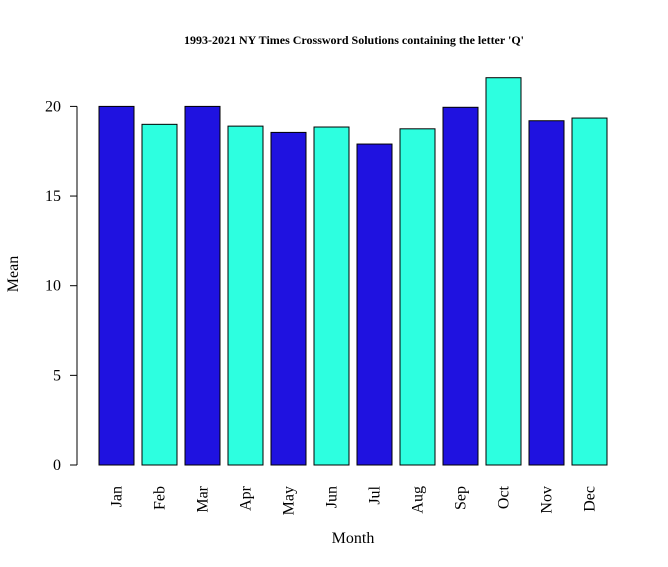 This screenshot has height=567, width=668. Describe the element at coordinates (13, 274) in the screenshot. I see `y-axis-label: Mean` at that location.